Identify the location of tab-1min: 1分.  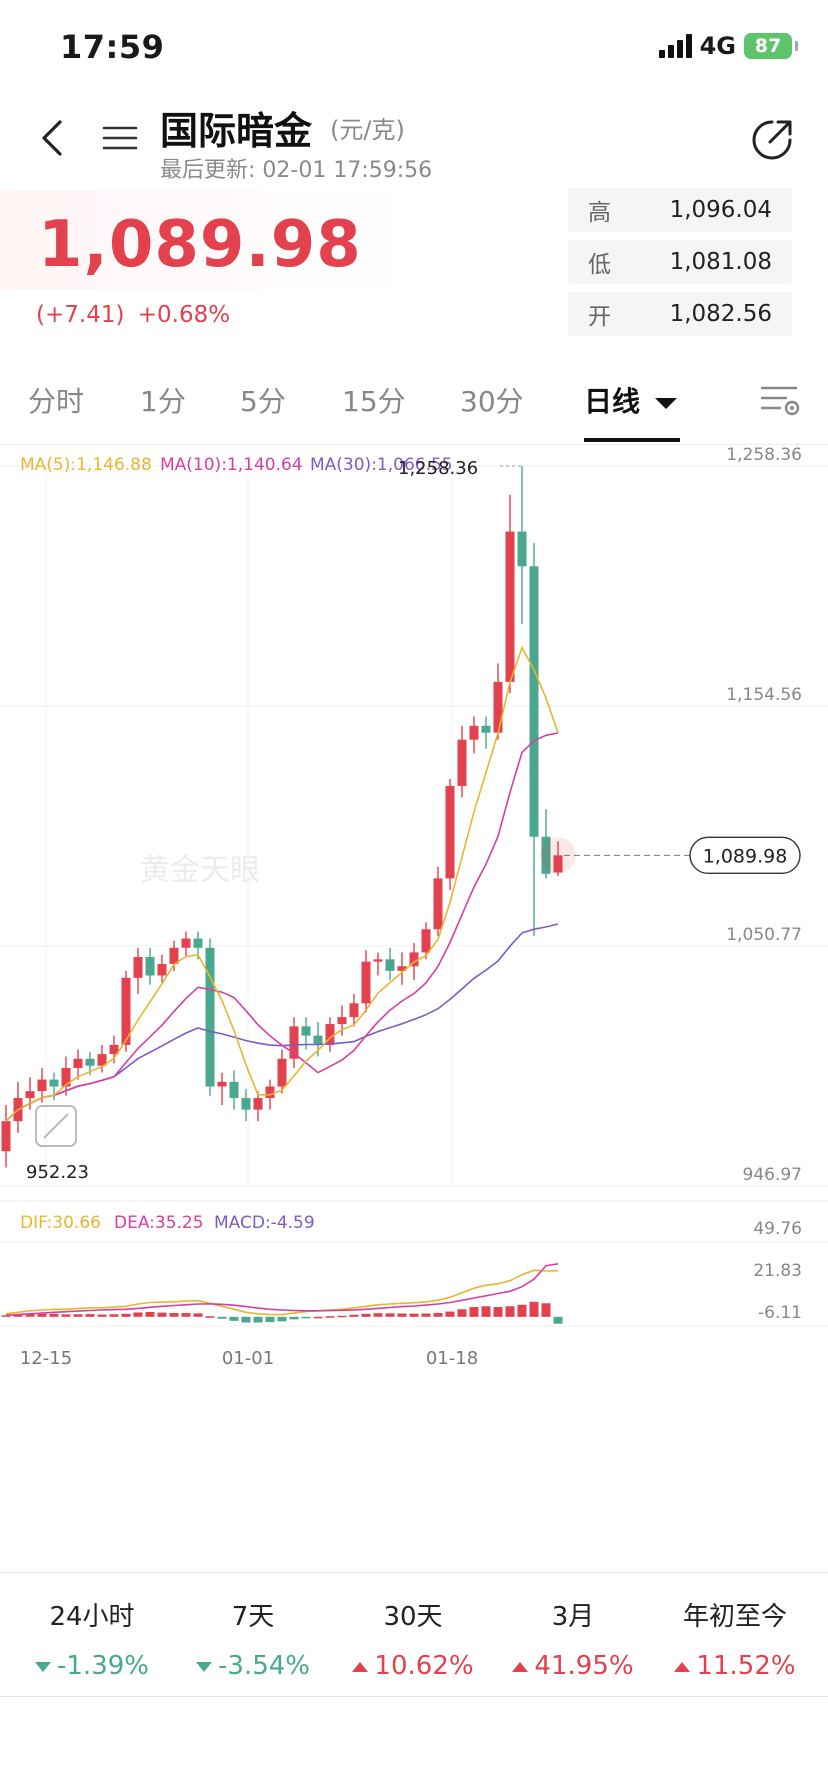
(163, 401).